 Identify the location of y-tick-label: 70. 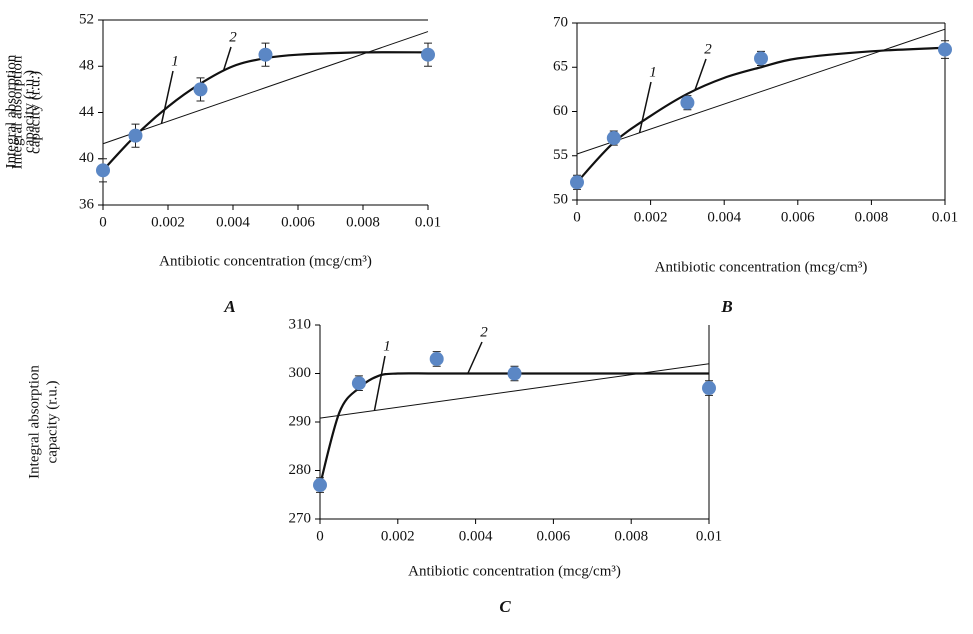
(560, 22).